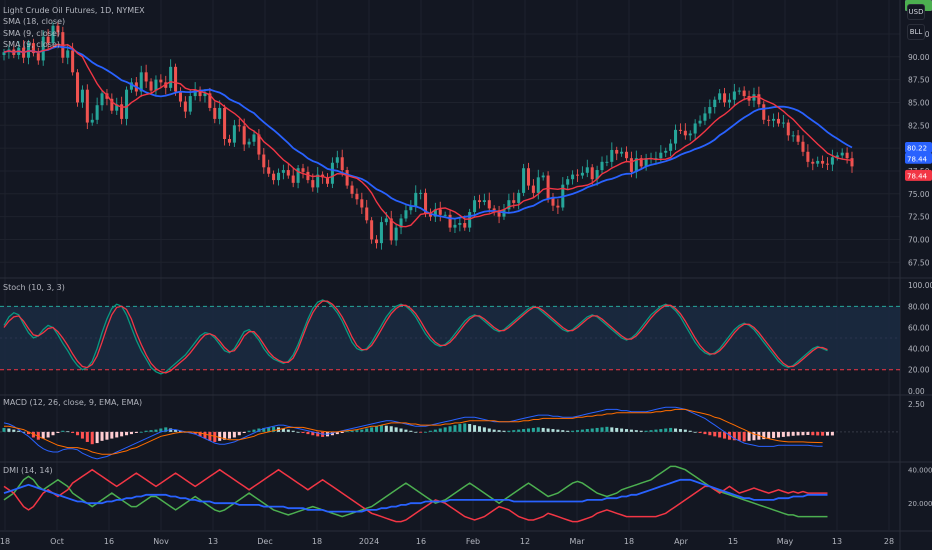  What do you see at coordinates (415, 337) in the screenshot?
I see `stoch-lines` at bounding box center [415, 337].